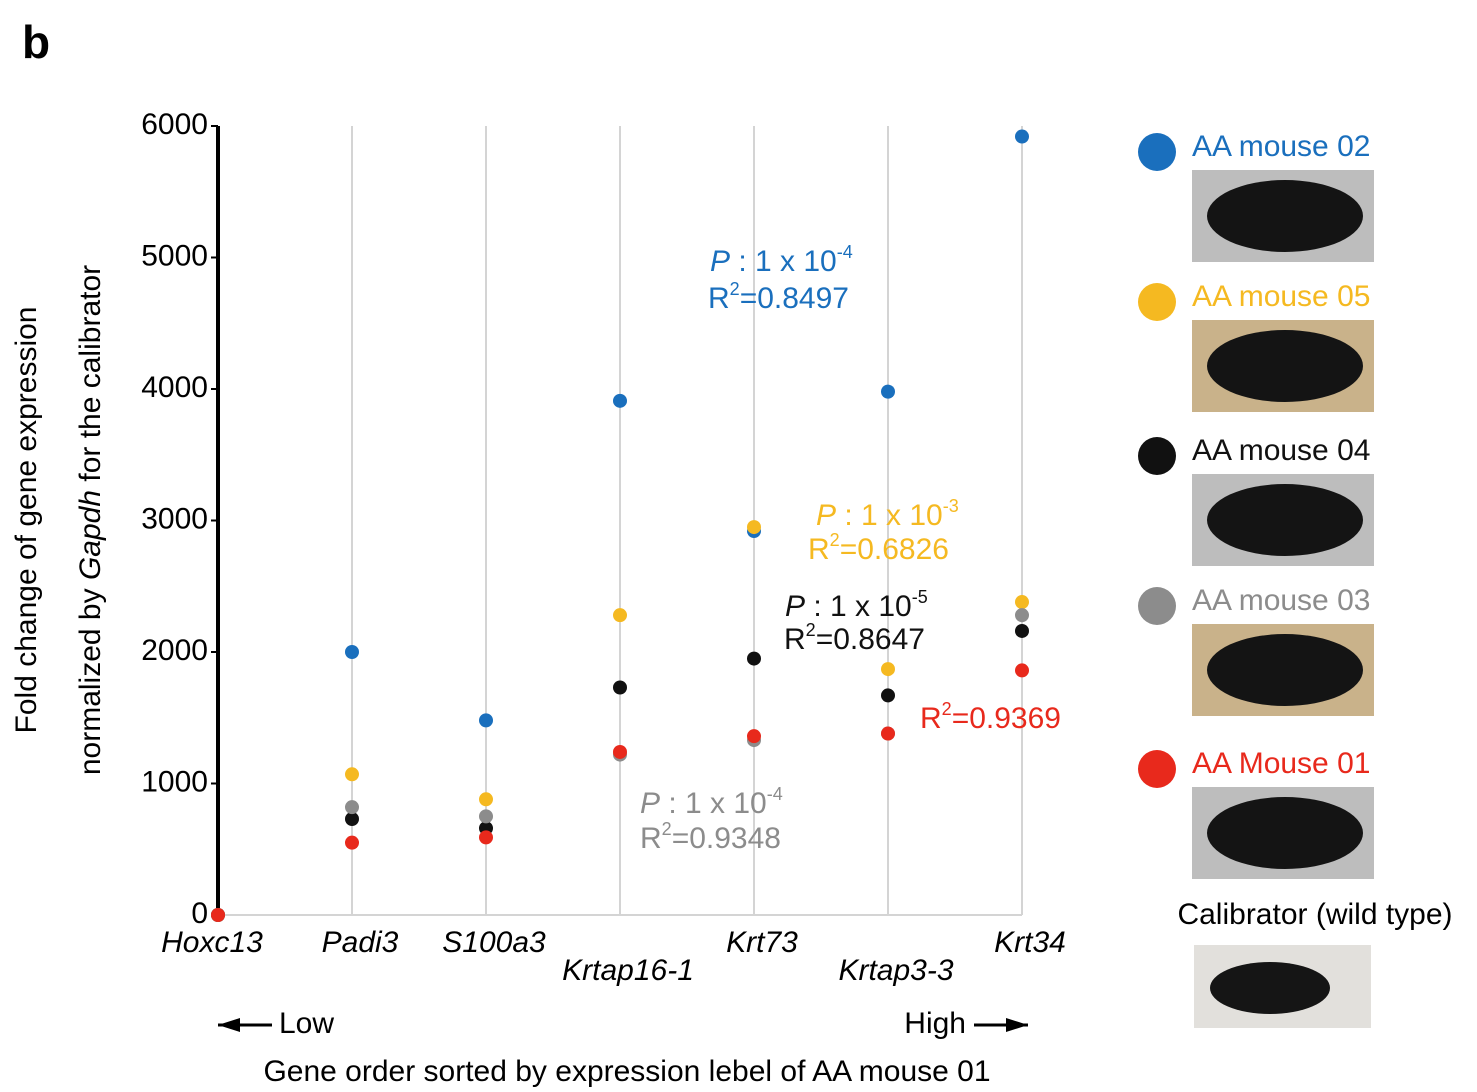 The height and width of the screenshot is (1092, 1477). What do you see at coordinates (870, 639) in the screenshot?
I see `r-text: =0.8647` at bounding box center [870, 639].